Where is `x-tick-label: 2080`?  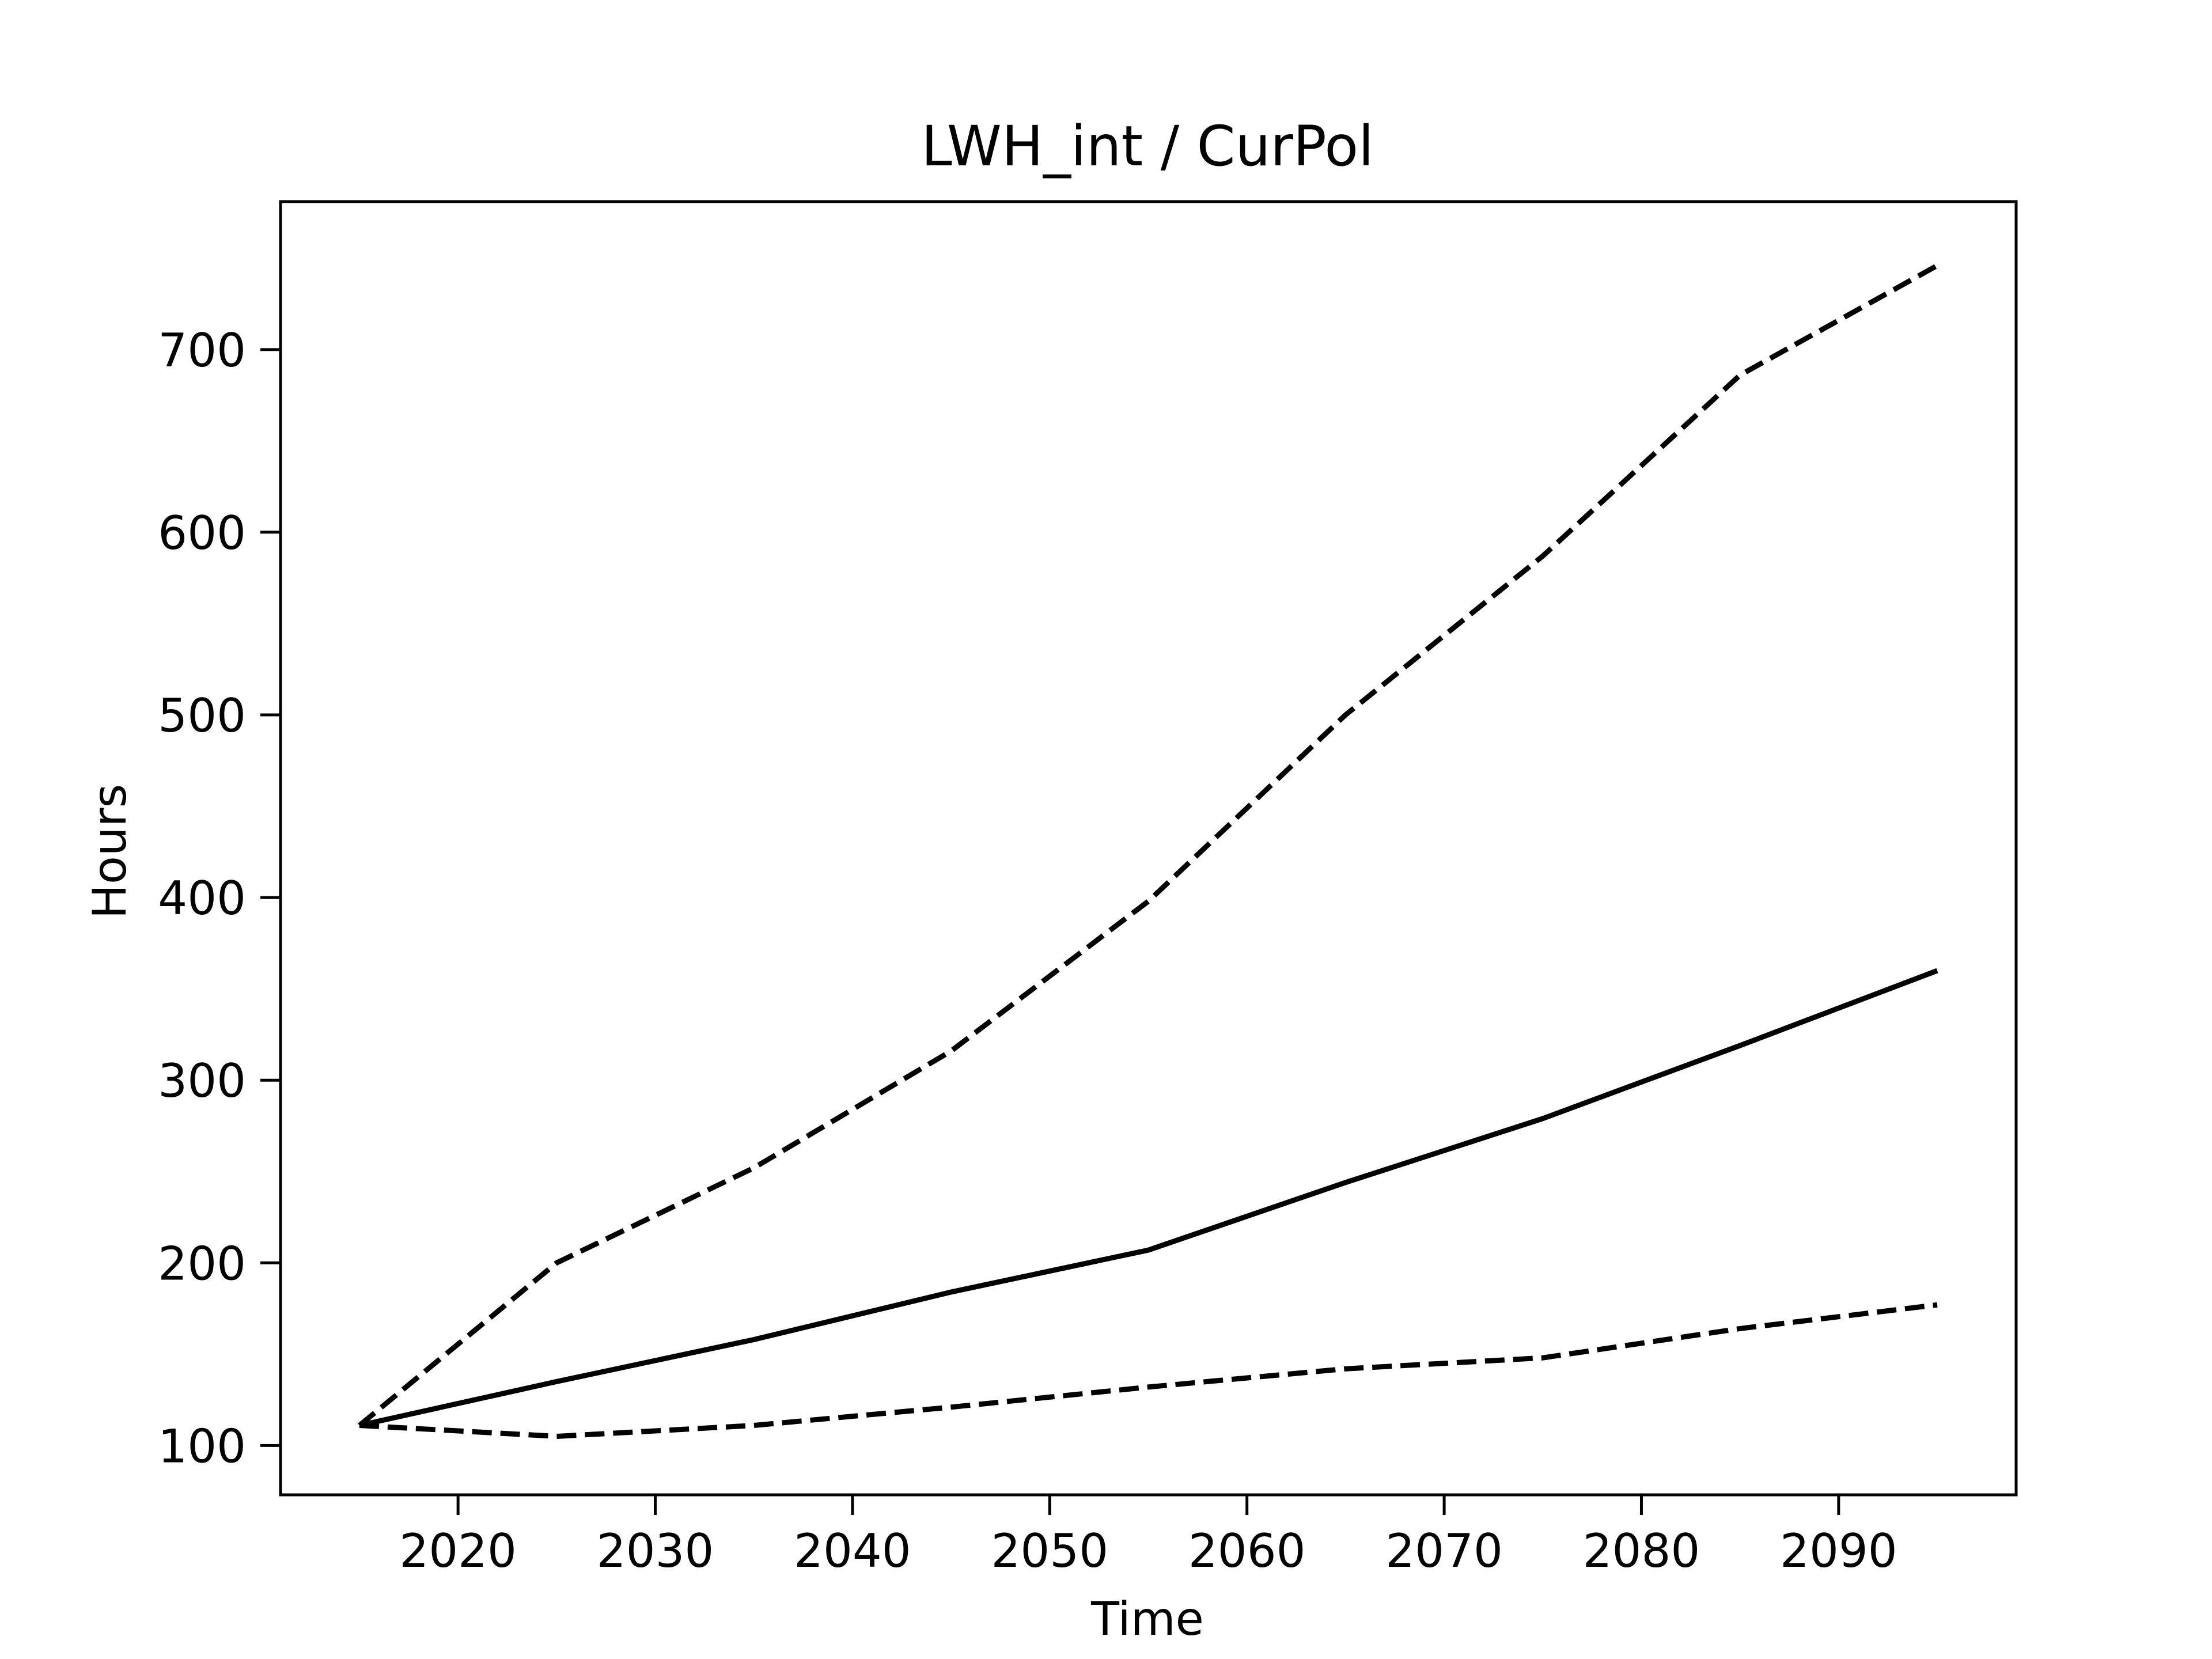
x-tick-label: 2080 is located at coordinates (1641, 1551).